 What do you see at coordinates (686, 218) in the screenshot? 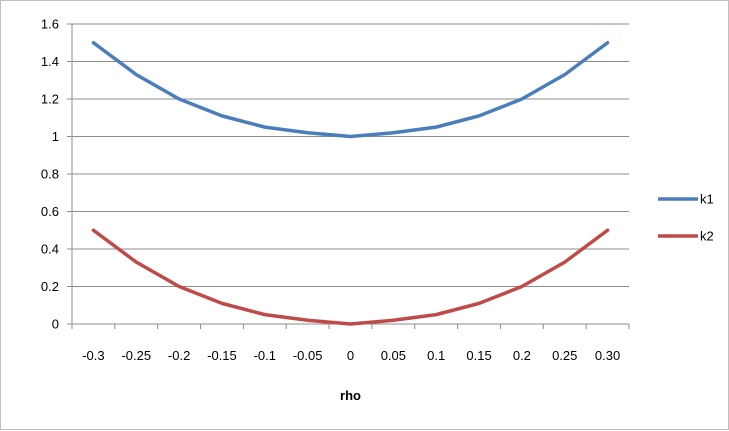
I see `legend: k1 k2` at bounding box center [686, 218].